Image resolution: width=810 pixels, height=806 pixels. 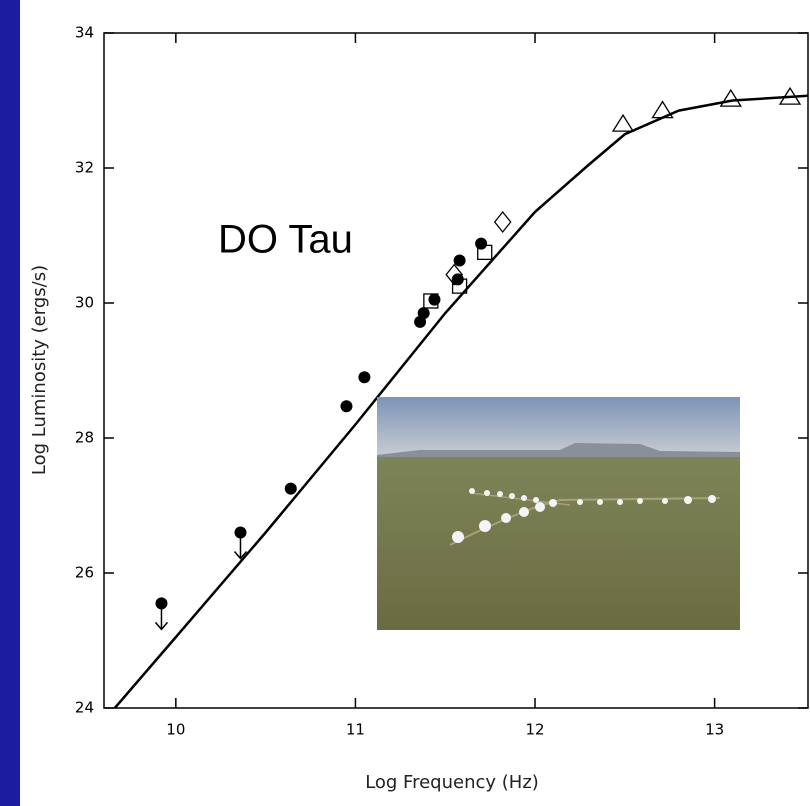 I want to click on y-tick-label: 30, so click(x=84, y=303).